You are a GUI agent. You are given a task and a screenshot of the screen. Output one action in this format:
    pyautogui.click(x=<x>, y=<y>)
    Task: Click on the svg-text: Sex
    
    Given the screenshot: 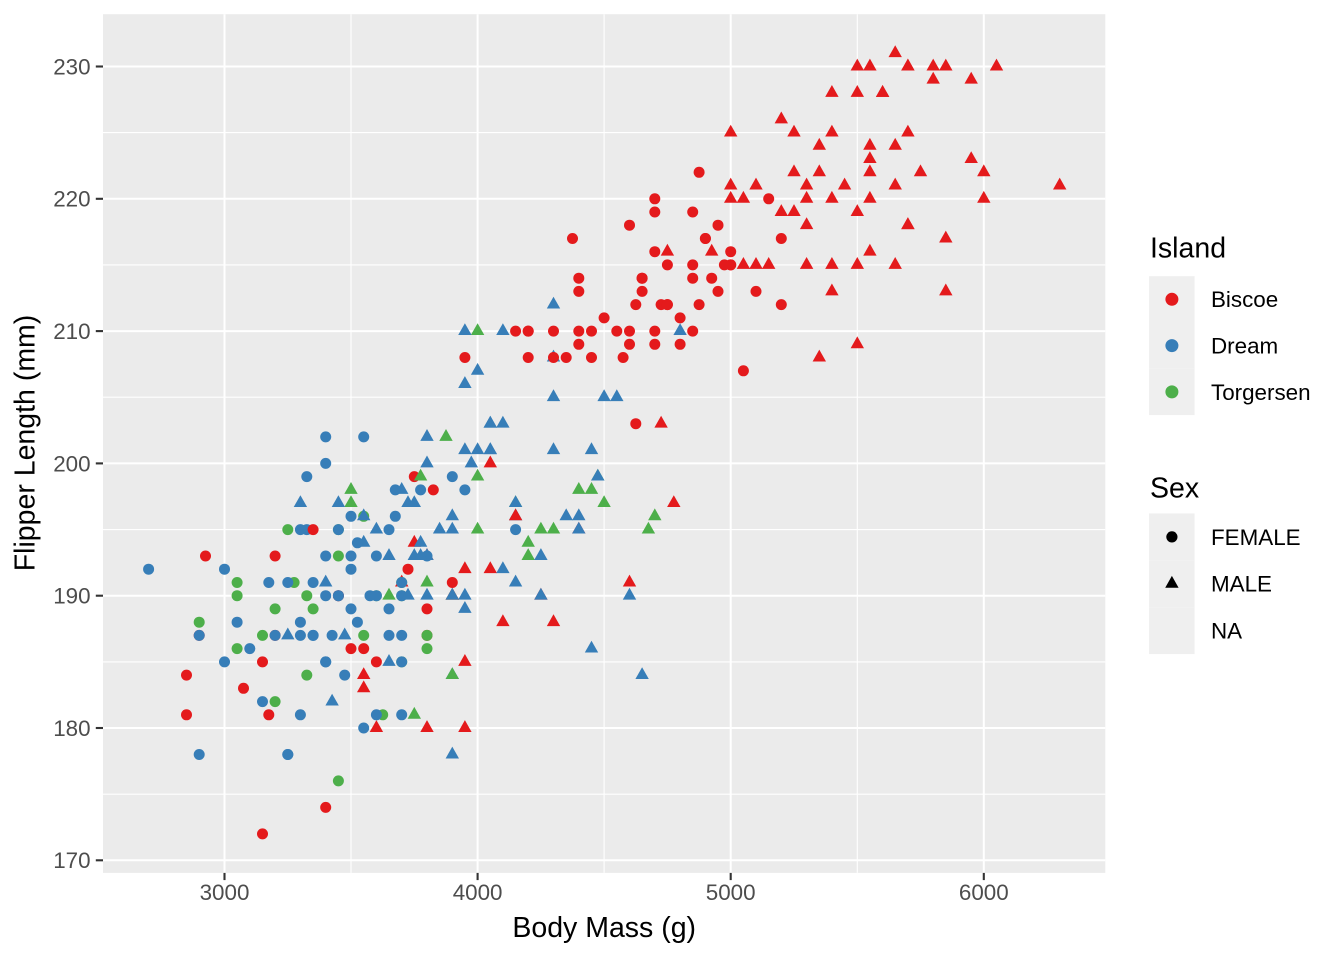 What is the action you would take?
    pyautogui.click(x=1174, y=489)
    